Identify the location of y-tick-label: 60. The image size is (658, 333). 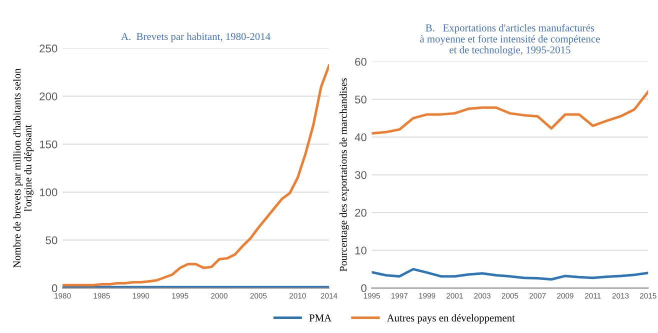
(360, 62).